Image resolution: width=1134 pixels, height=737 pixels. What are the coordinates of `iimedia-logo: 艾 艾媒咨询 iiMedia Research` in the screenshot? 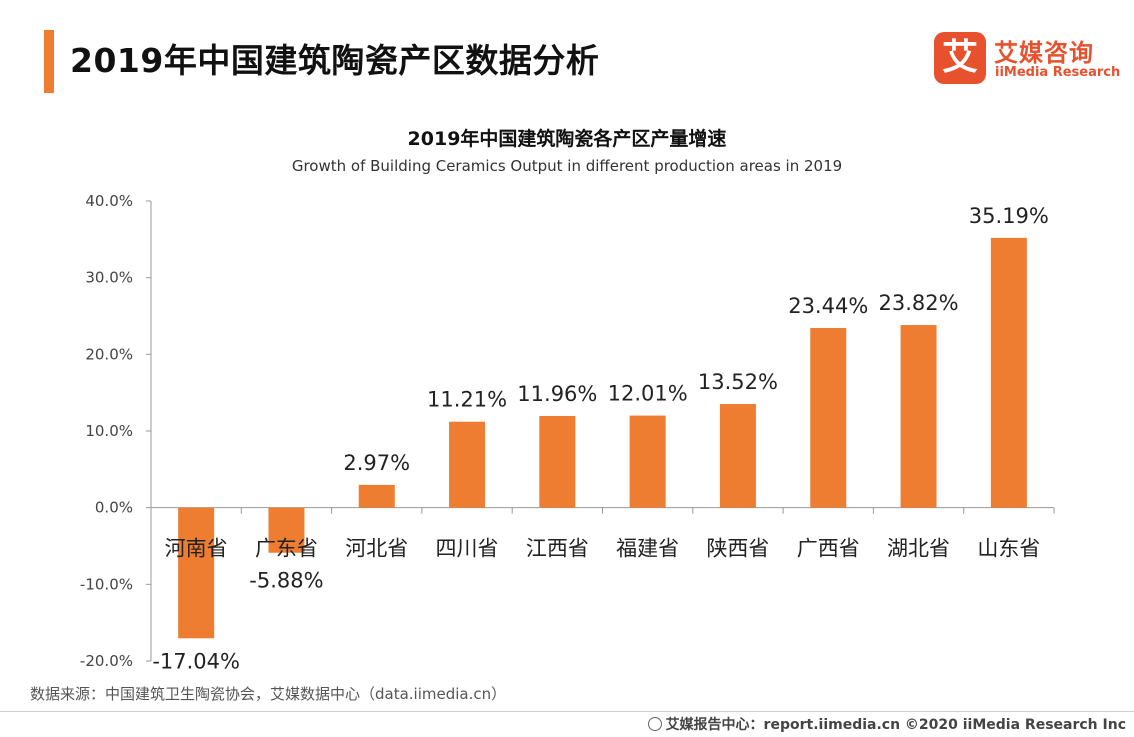 It's located at (1027, 60).